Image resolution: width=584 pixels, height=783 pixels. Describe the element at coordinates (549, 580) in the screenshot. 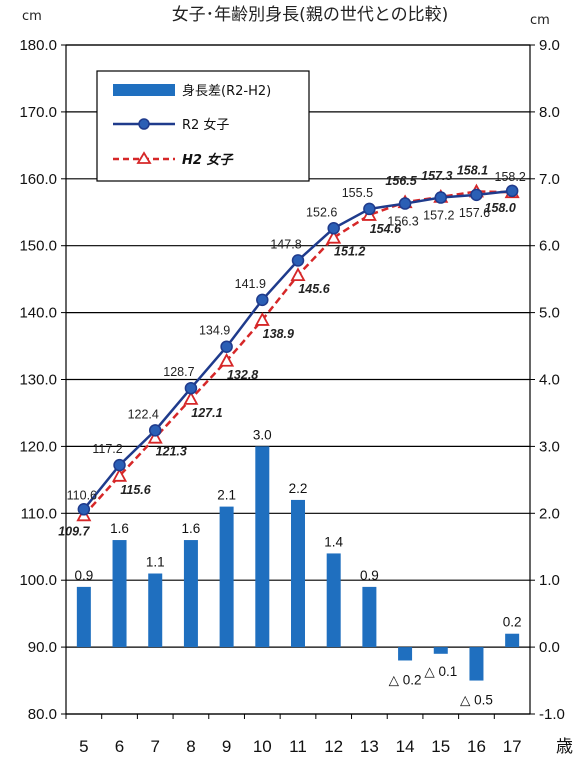

I see `right-tick-label: 1.0` at that location.